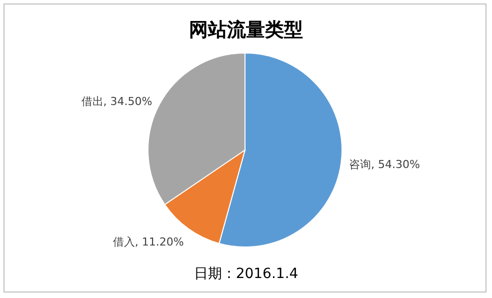  What do you see at coordinates (116, 101) in the screenshot?
I see `slice-label: 借出, 34.50%` at bounding box center [116, 101].